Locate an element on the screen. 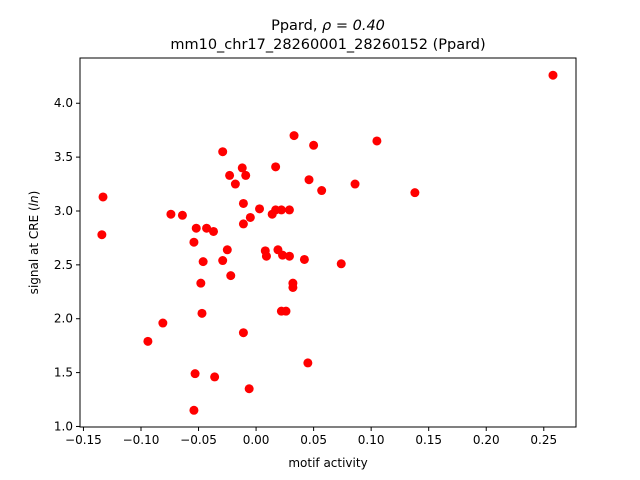 The image size is (640, 480). x-axis-ticks: −0.15 −0.10 −0.05 0.00 0.05 0.10 0.15 0.20 0.25 is located at coordinates (311, 437).